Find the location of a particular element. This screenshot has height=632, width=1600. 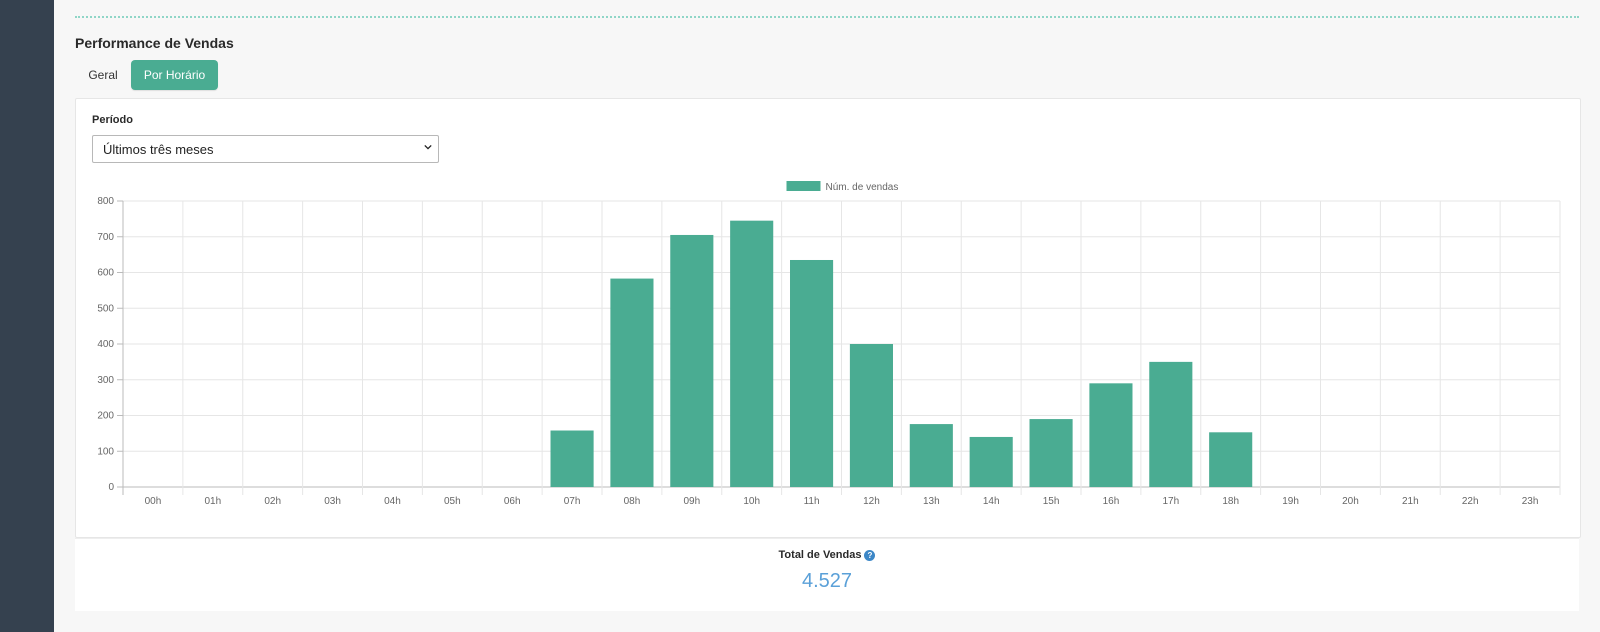

x-tick-label: 00h is located at coordinates (153, 501).